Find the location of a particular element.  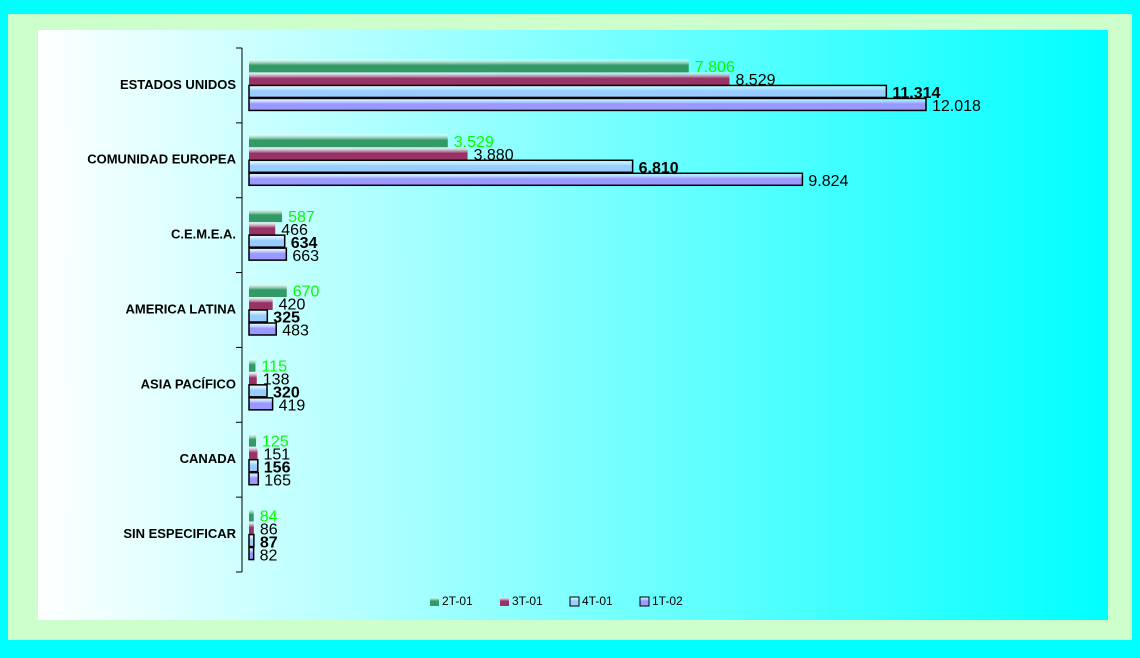

value-label: 87 is located at coordinates (269, 542).